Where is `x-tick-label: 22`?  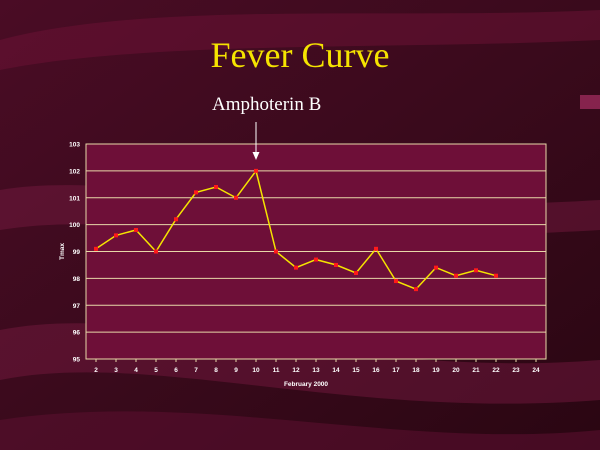 x-tick-label: 22 is located at coordinates (496, 370).